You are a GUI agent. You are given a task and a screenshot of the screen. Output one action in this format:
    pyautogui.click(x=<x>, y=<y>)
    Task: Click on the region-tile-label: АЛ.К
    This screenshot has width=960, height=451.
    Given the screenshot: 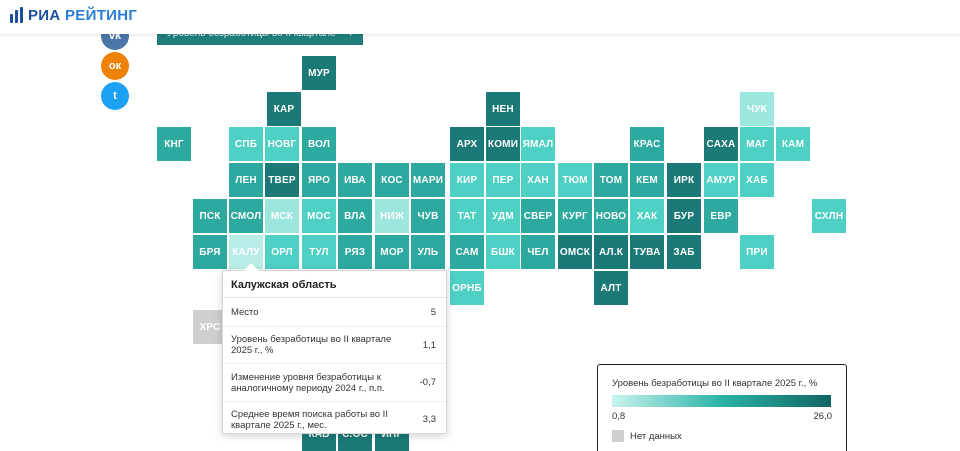 What is the action you would take?
    pyautogui.click(x=611, y=252)
    